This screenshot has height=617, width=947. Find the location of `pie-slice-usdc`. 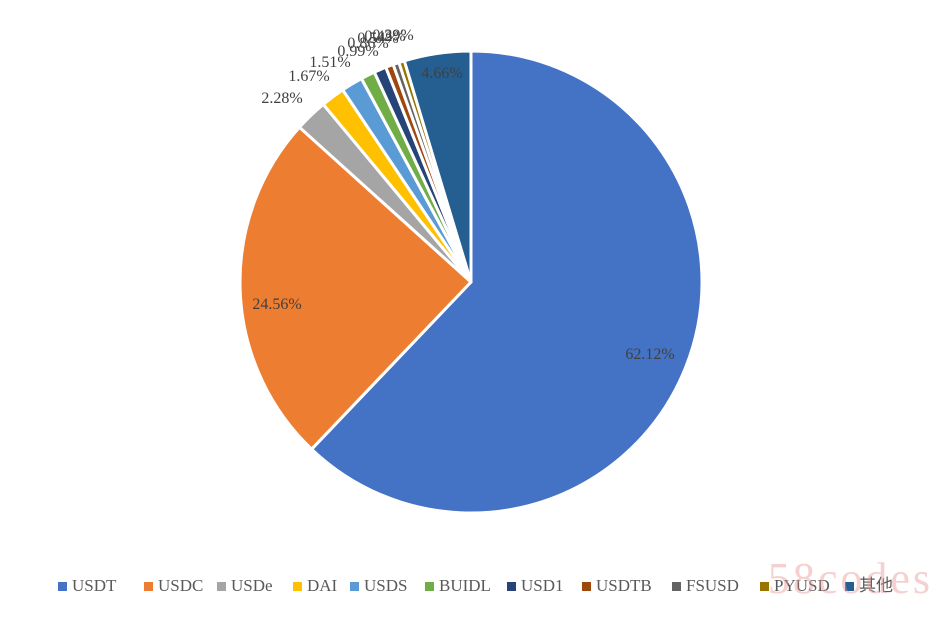

pie-slice-usdc is located at coordinates (355, 288).